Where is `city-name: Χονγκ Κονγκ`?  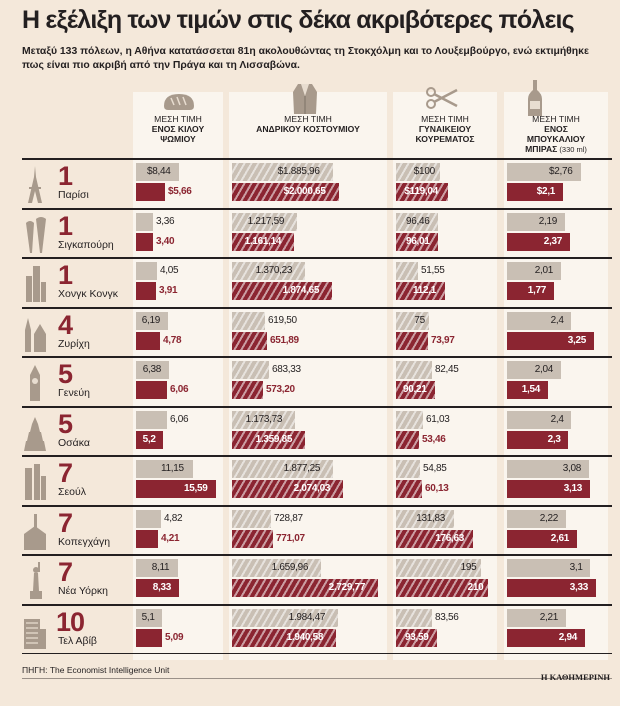 city-name: Χονγκ Κονγκ is located at coordinates (88, 294).